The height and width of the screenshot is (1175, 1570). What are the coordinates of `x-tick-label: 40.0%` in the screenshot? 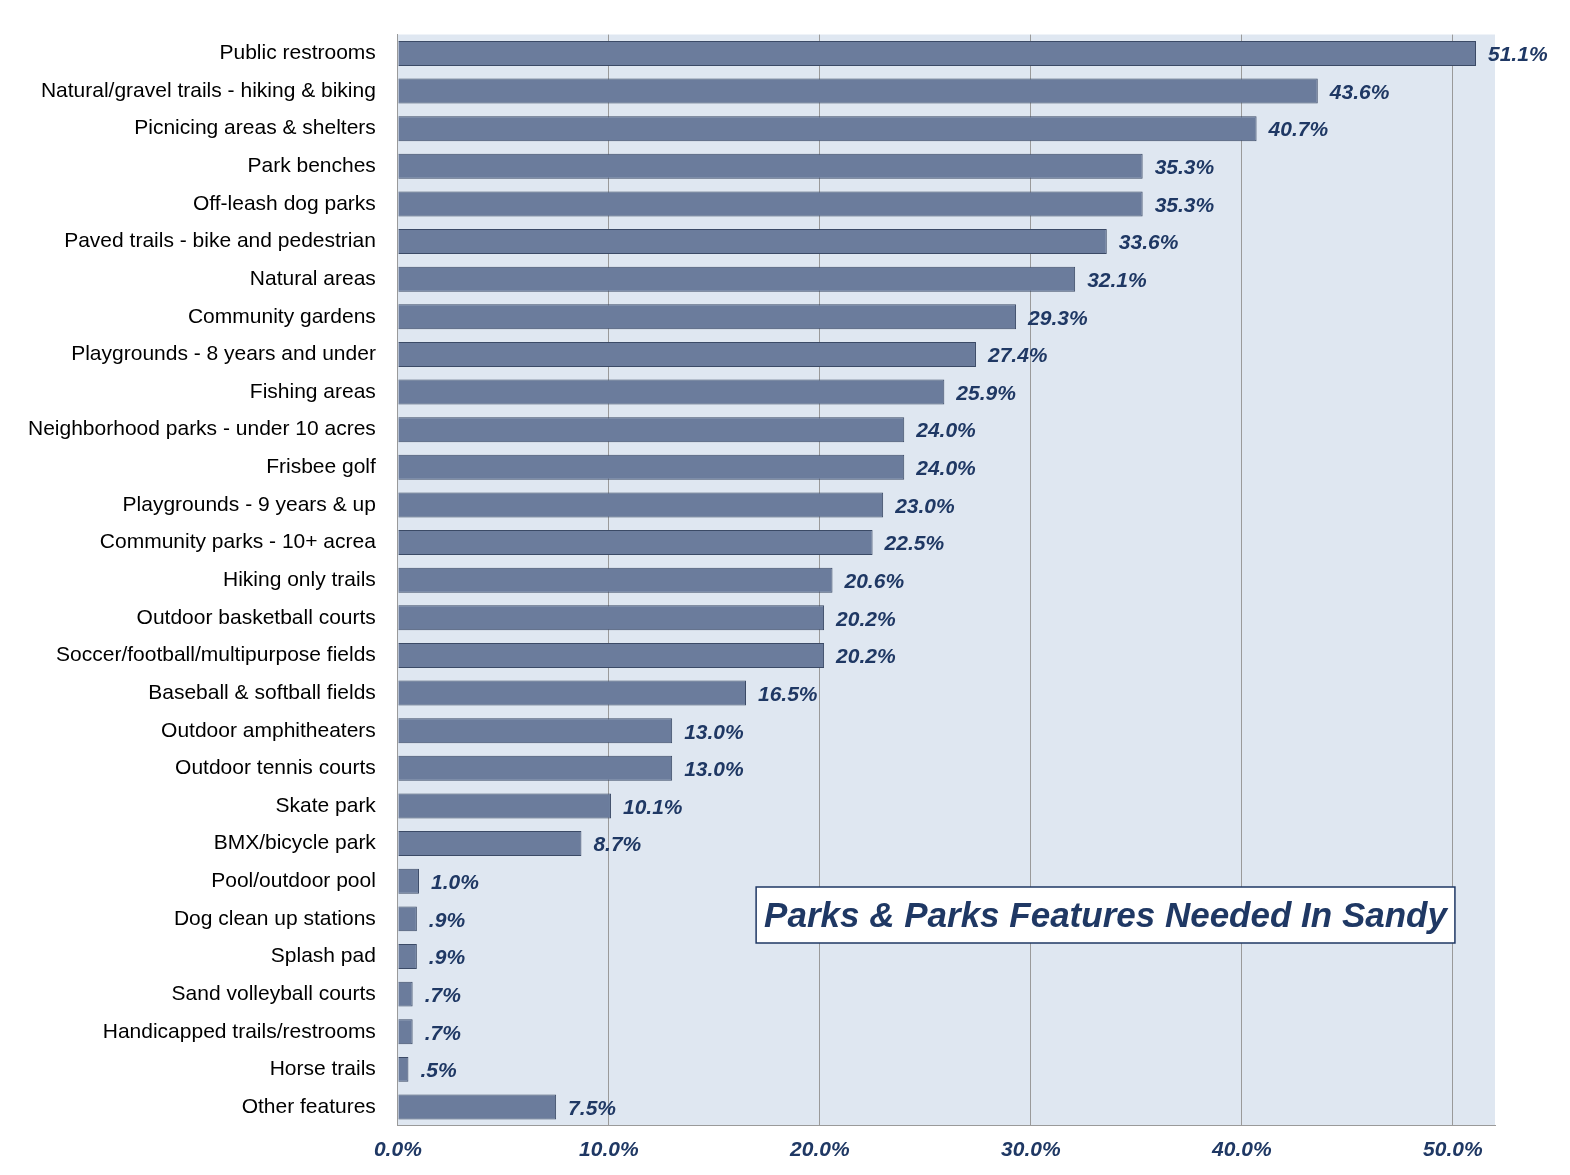 It's located at (1241, 1149).